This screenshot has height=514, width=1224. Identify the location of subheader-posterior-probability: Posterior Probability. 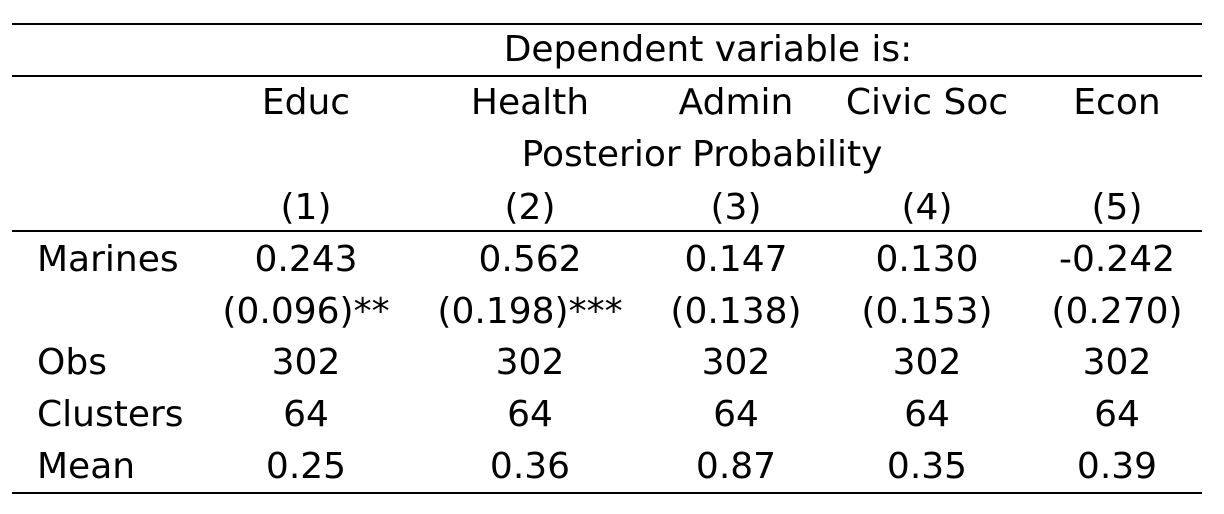
(702, 154).